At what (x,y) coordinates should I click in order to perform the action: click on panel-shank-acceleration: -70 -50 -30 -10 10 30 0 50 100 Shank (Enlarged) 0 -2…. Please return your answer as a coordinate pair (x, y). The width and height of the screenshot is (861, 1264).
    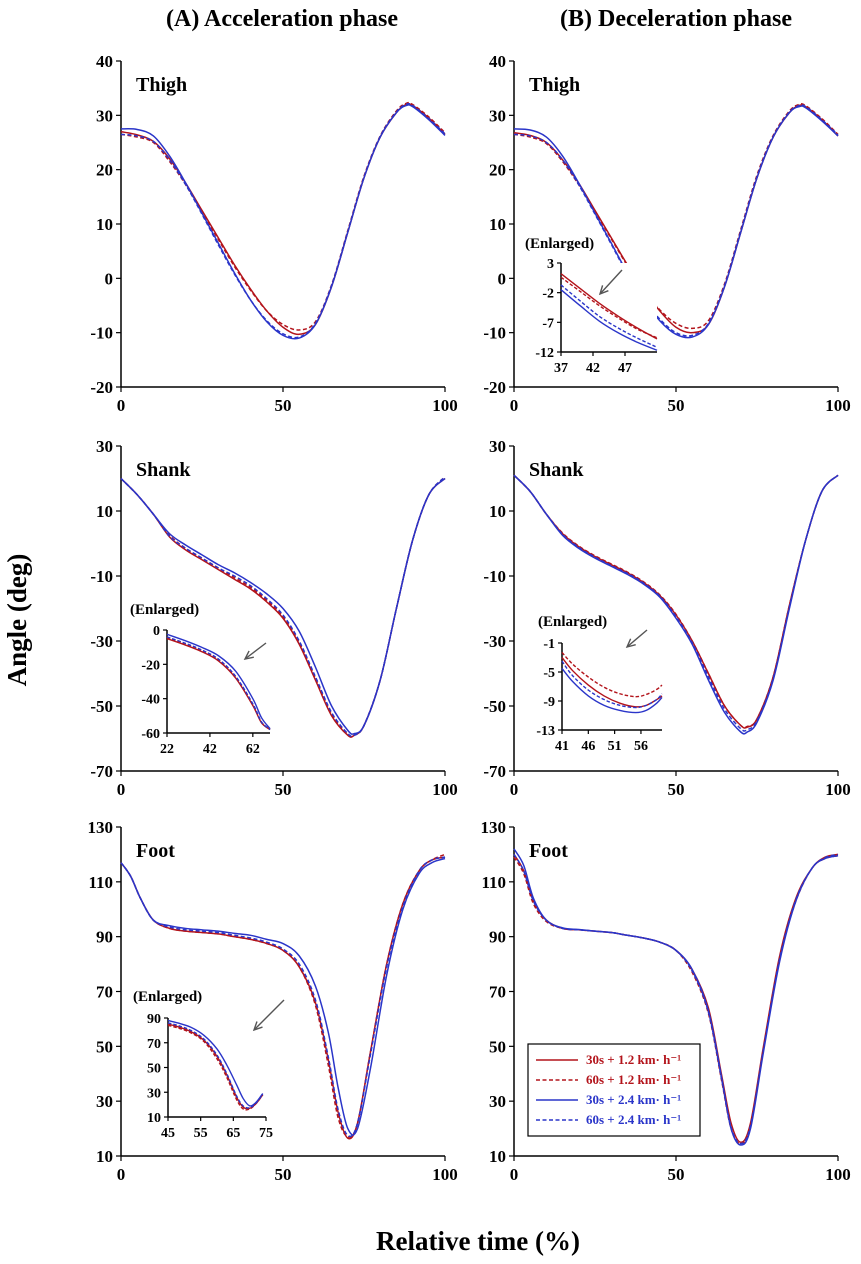
    Looking at the image, I should click on (273, 618).